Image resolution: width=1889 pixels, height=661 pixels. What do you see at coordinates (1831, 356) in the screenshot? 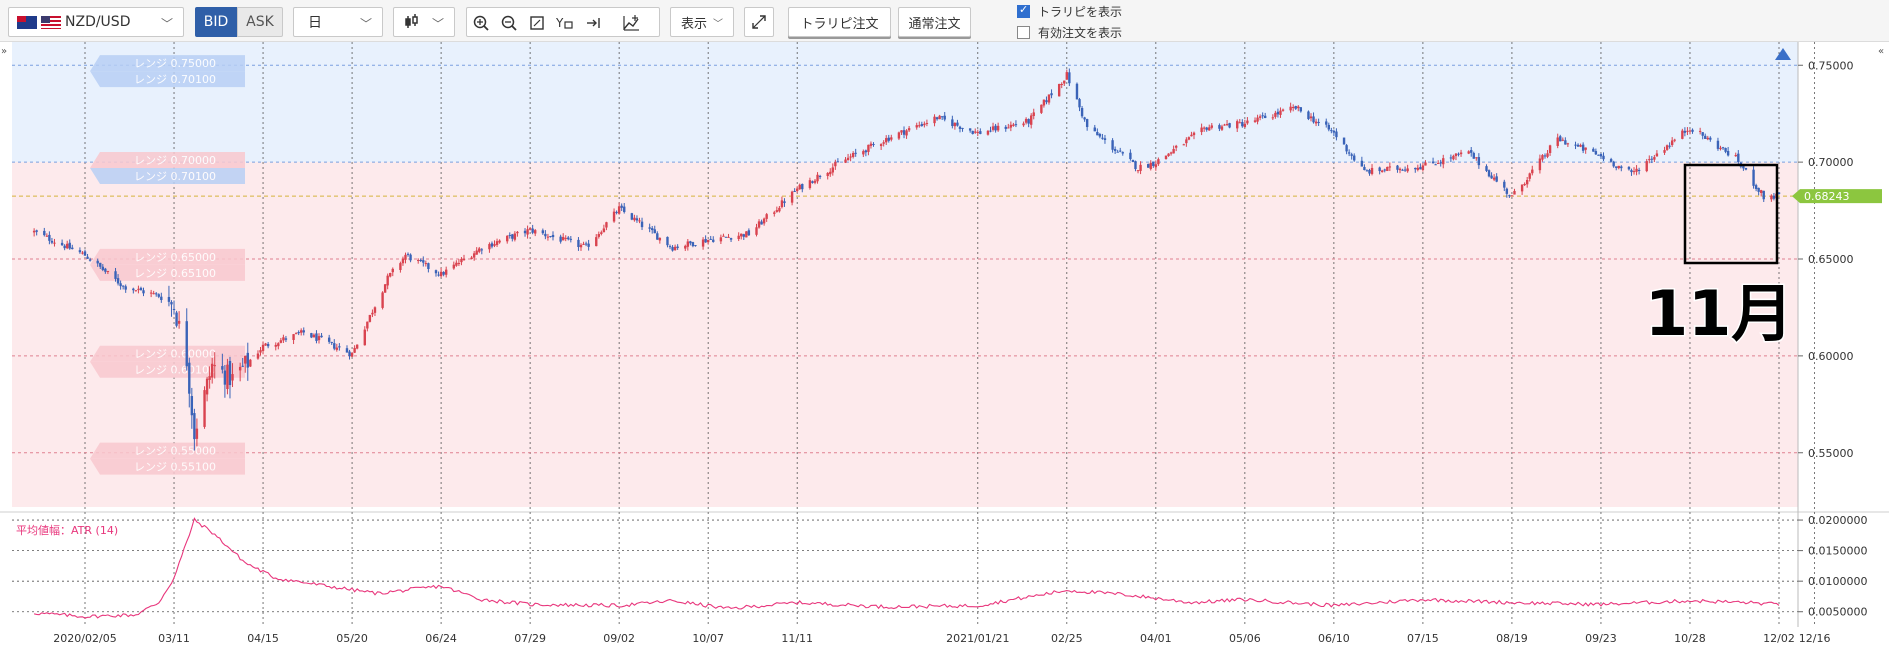
I see `y-tick-label: 0.60000` at bounding box center [1831, 356].